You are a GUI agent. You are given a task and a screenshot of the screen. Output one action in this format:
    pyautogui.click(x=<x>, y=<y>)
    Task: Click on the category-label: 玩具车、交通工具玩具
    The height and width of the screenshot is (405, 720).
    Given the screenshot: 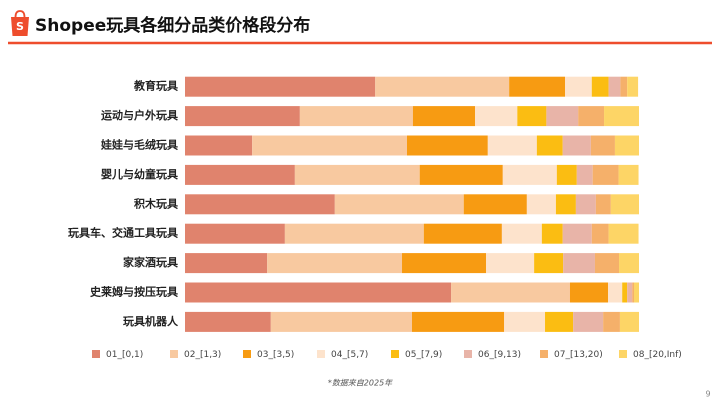 What is the action you would take?
    pyautogui.click(x=123, y=233)
    